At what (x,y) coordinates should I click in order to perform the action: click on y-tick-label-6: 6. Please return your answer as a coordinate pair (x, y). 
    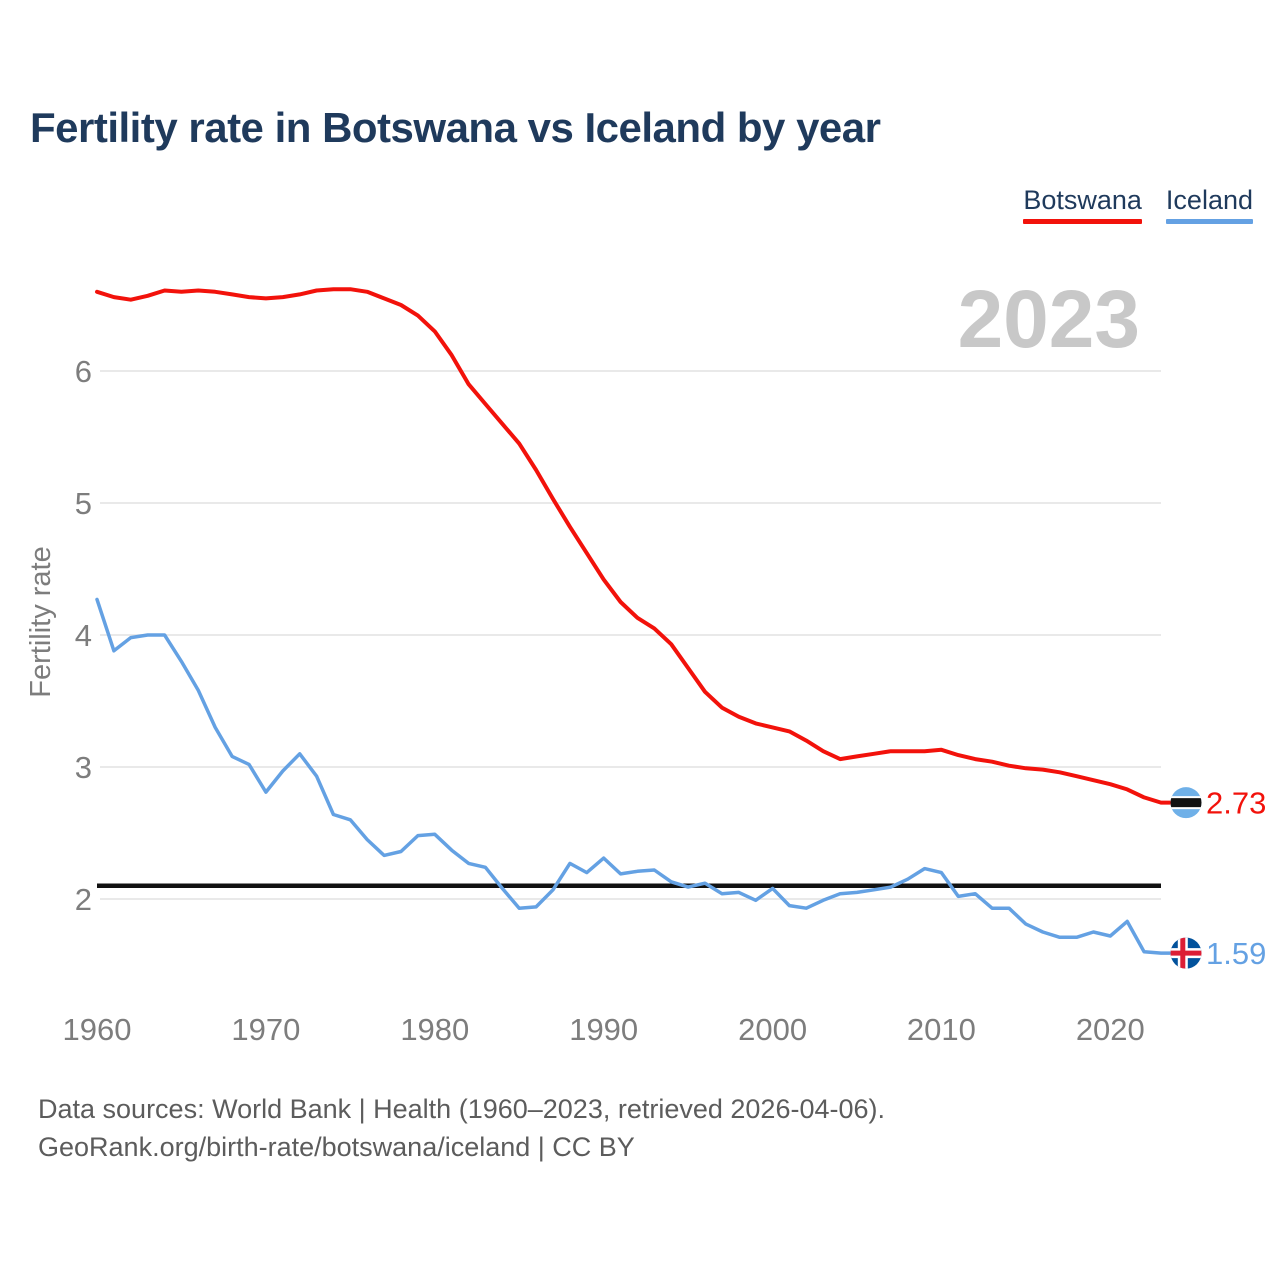
    Looking at the image, I should click on (83, 371).